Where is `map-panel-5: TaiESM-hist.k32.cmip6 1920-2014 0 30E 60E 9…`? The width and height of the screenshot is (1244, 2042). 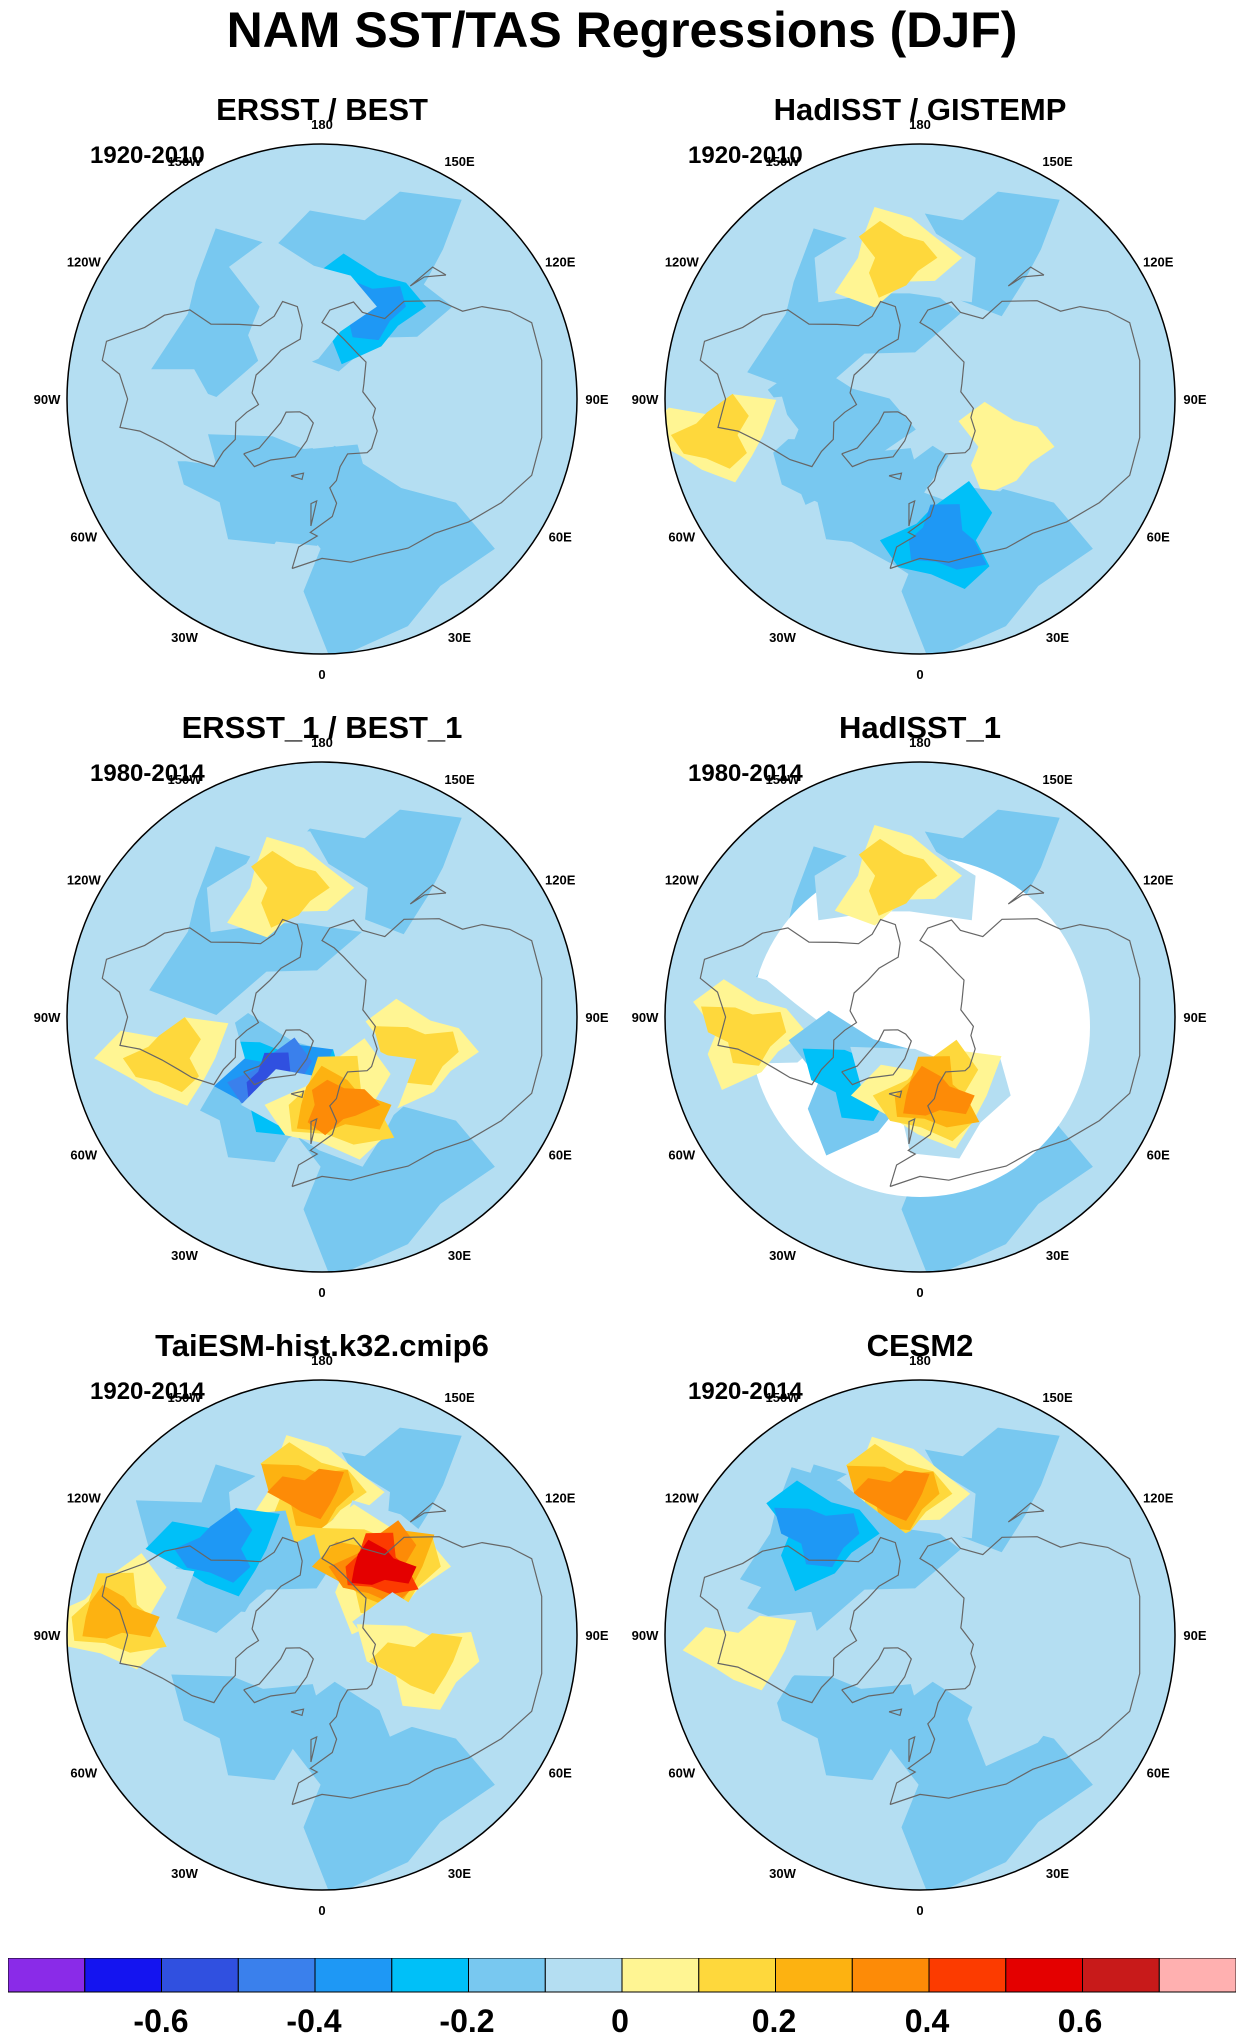
map-panel-5: TaiESM-hist.k32.cmip6 1920-2014 0 30E 60E 9… is located at coordinates (322, 1638).